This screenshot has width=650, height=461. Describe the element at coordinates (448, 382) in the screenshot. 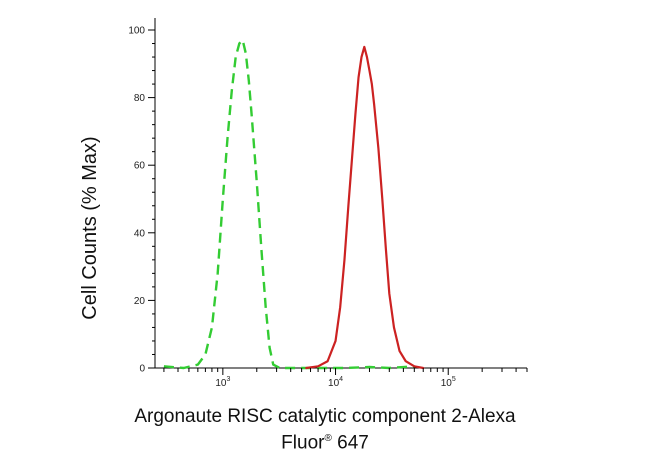

I see `x-tick-label: 10⁵` at that location.